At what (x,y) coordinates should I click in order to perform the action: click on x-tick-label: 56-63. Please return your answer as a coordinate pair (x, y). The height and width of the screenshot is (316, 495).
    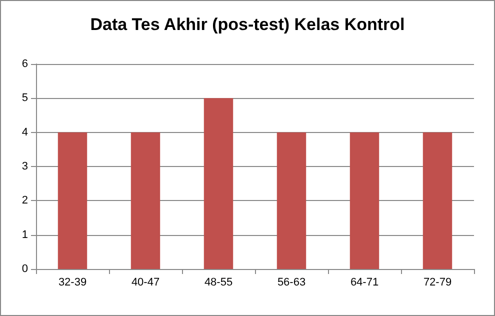
    Looking at the image, I should click on (291, 282).